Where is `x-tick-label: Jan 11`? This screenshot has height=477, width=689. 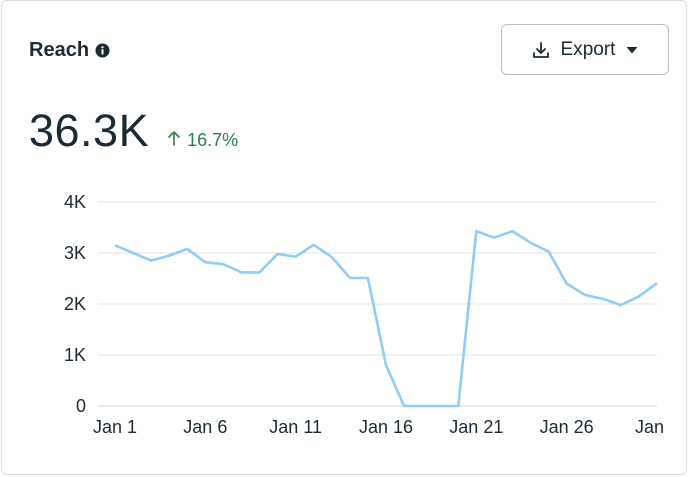
x-tick-label: Jan 11 is located at coordinates (295, 427).